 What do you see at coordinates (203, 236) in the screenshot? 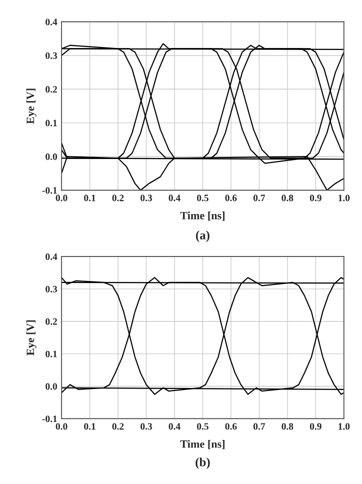
I see `text: (a)` at bounding box center [203, 236].